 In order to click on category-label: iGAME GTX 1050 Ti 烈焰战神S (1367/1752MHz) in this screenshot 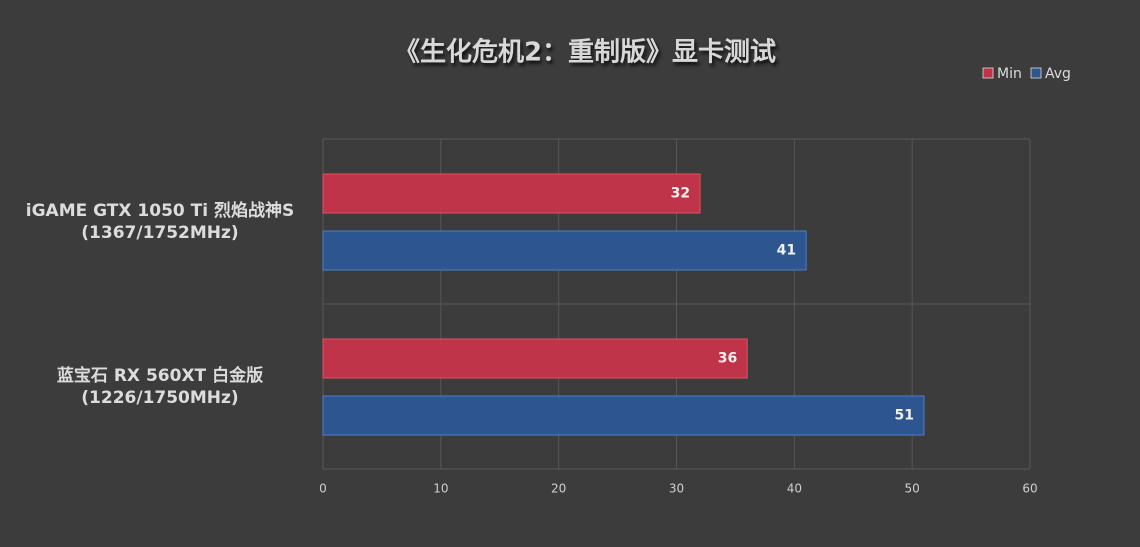, I will do `click(160, 221)`.